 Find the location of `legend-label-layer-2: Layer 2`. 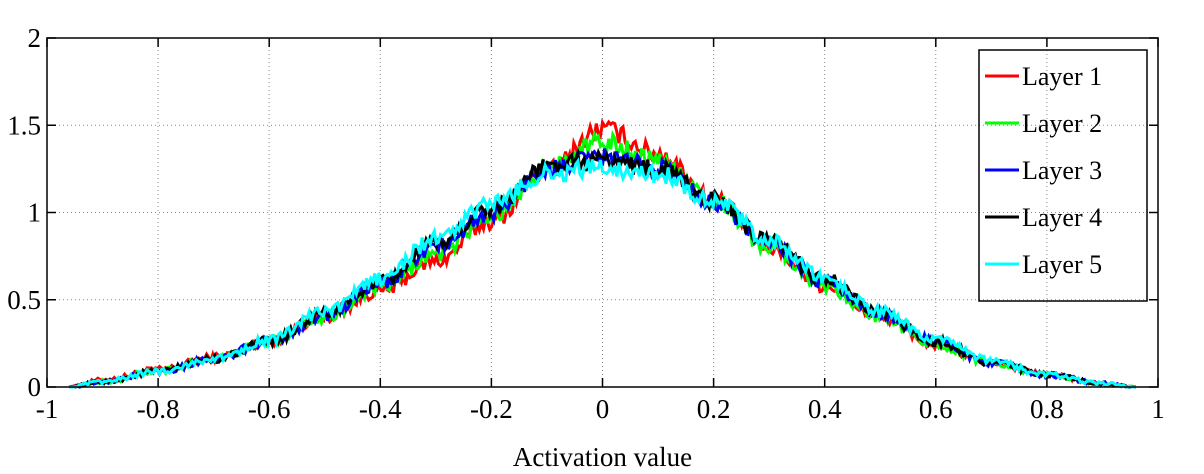

legend-label-layer-2: Layer 2 is located at coordinates (1062, 123).